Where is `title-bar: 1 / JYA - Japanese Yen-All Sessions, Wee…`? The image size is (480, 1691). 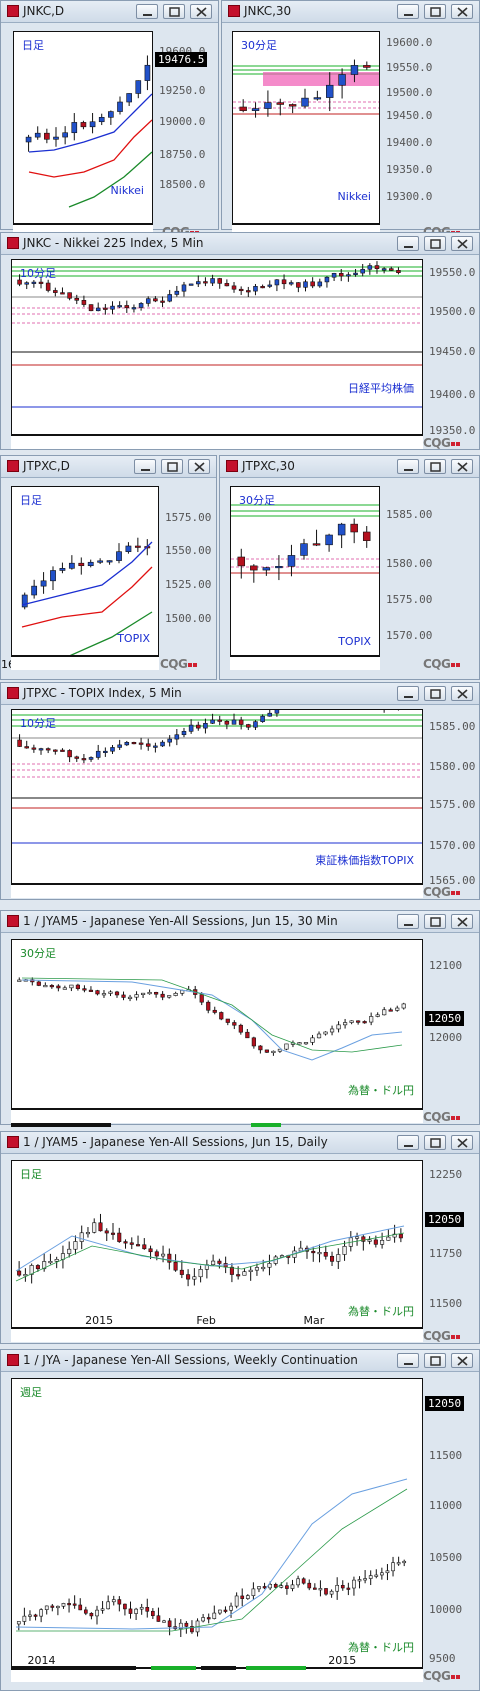 title-bar: 1 / JYA - Japanese Yen-All Sessions, Wee… is located at coordinates (240, 1361).